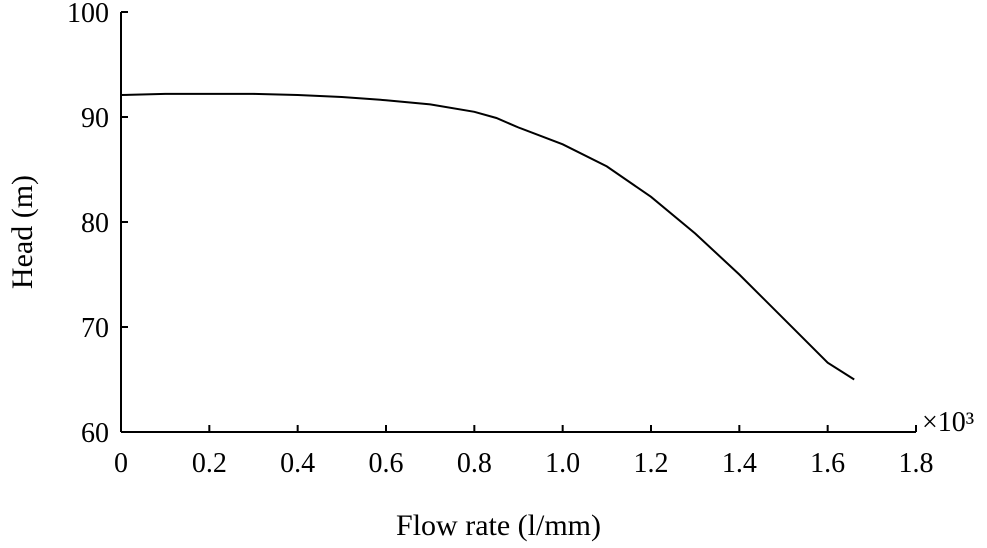 The image size is (987, 548). I want to click on x-tick-label: 0.4, so click(297, 463).